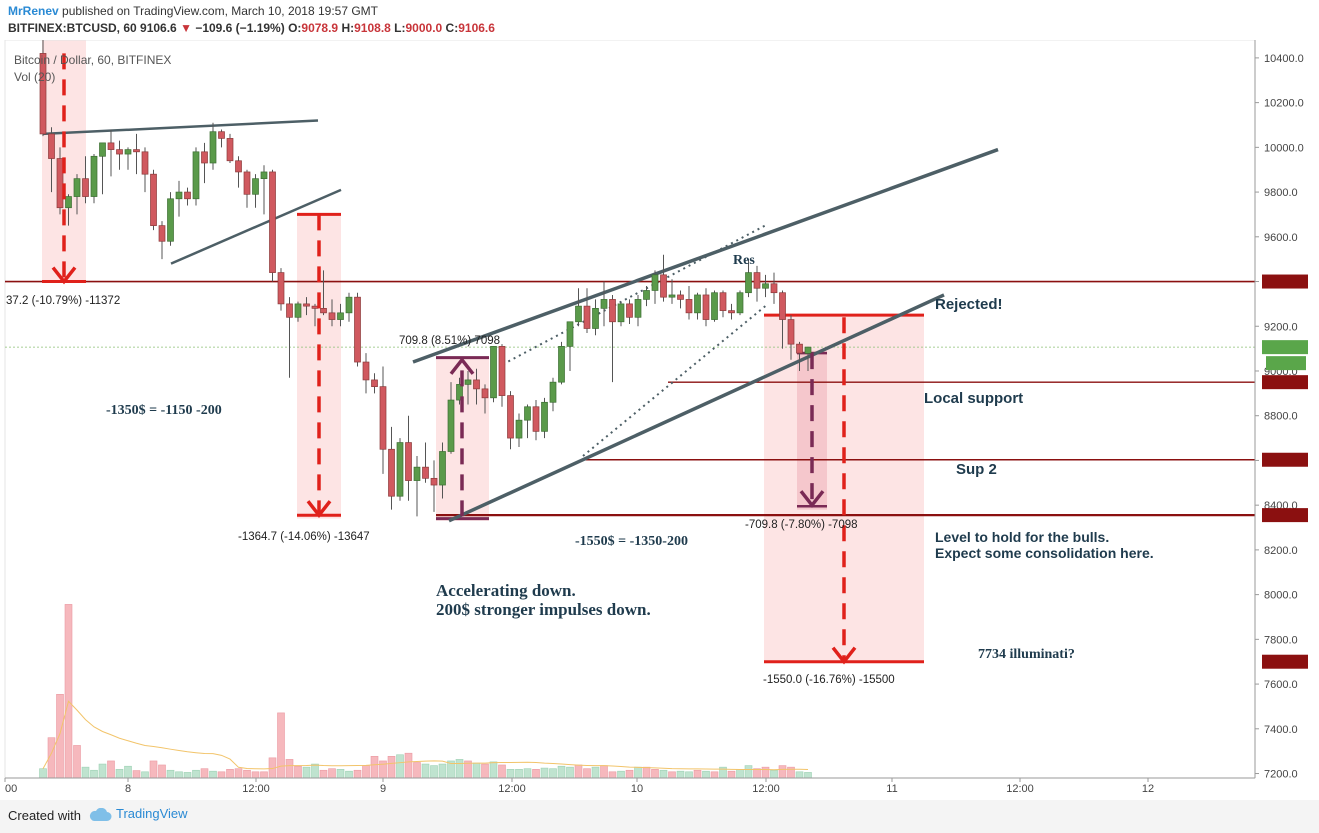 The image size is (1319, 833). I want to click on illuminati-label: 7734 illuminati?, so click(1026, 654).